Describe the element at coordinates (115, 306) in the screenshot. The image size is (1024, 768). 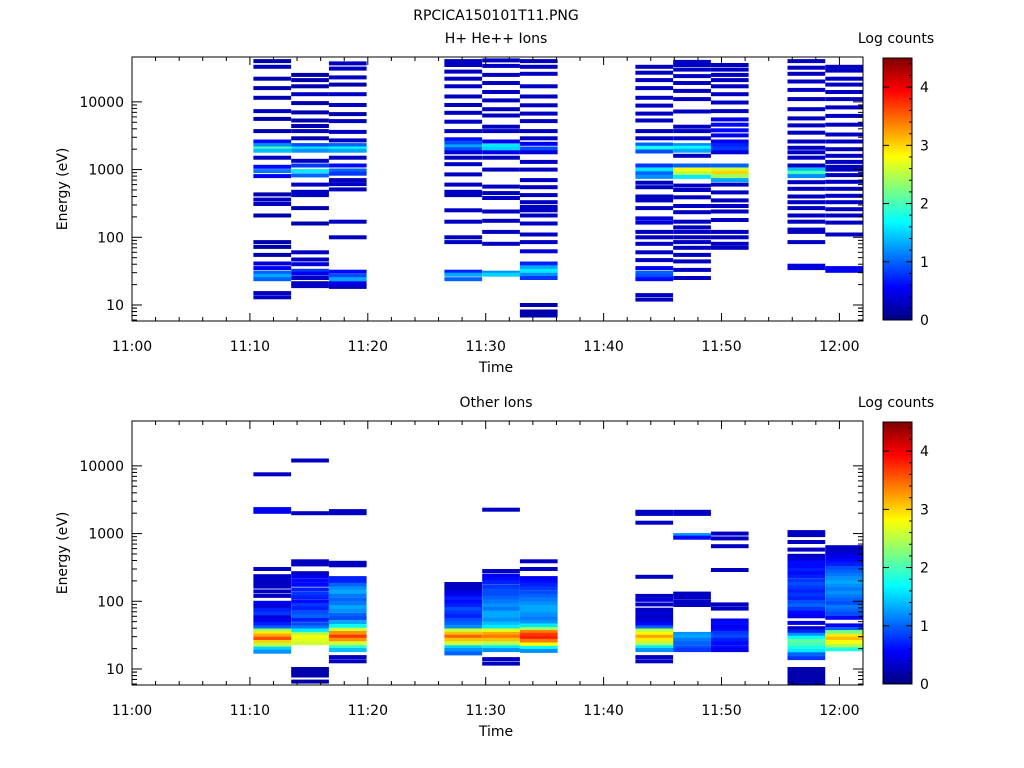
I see `y-tick-label: 10` at that location.